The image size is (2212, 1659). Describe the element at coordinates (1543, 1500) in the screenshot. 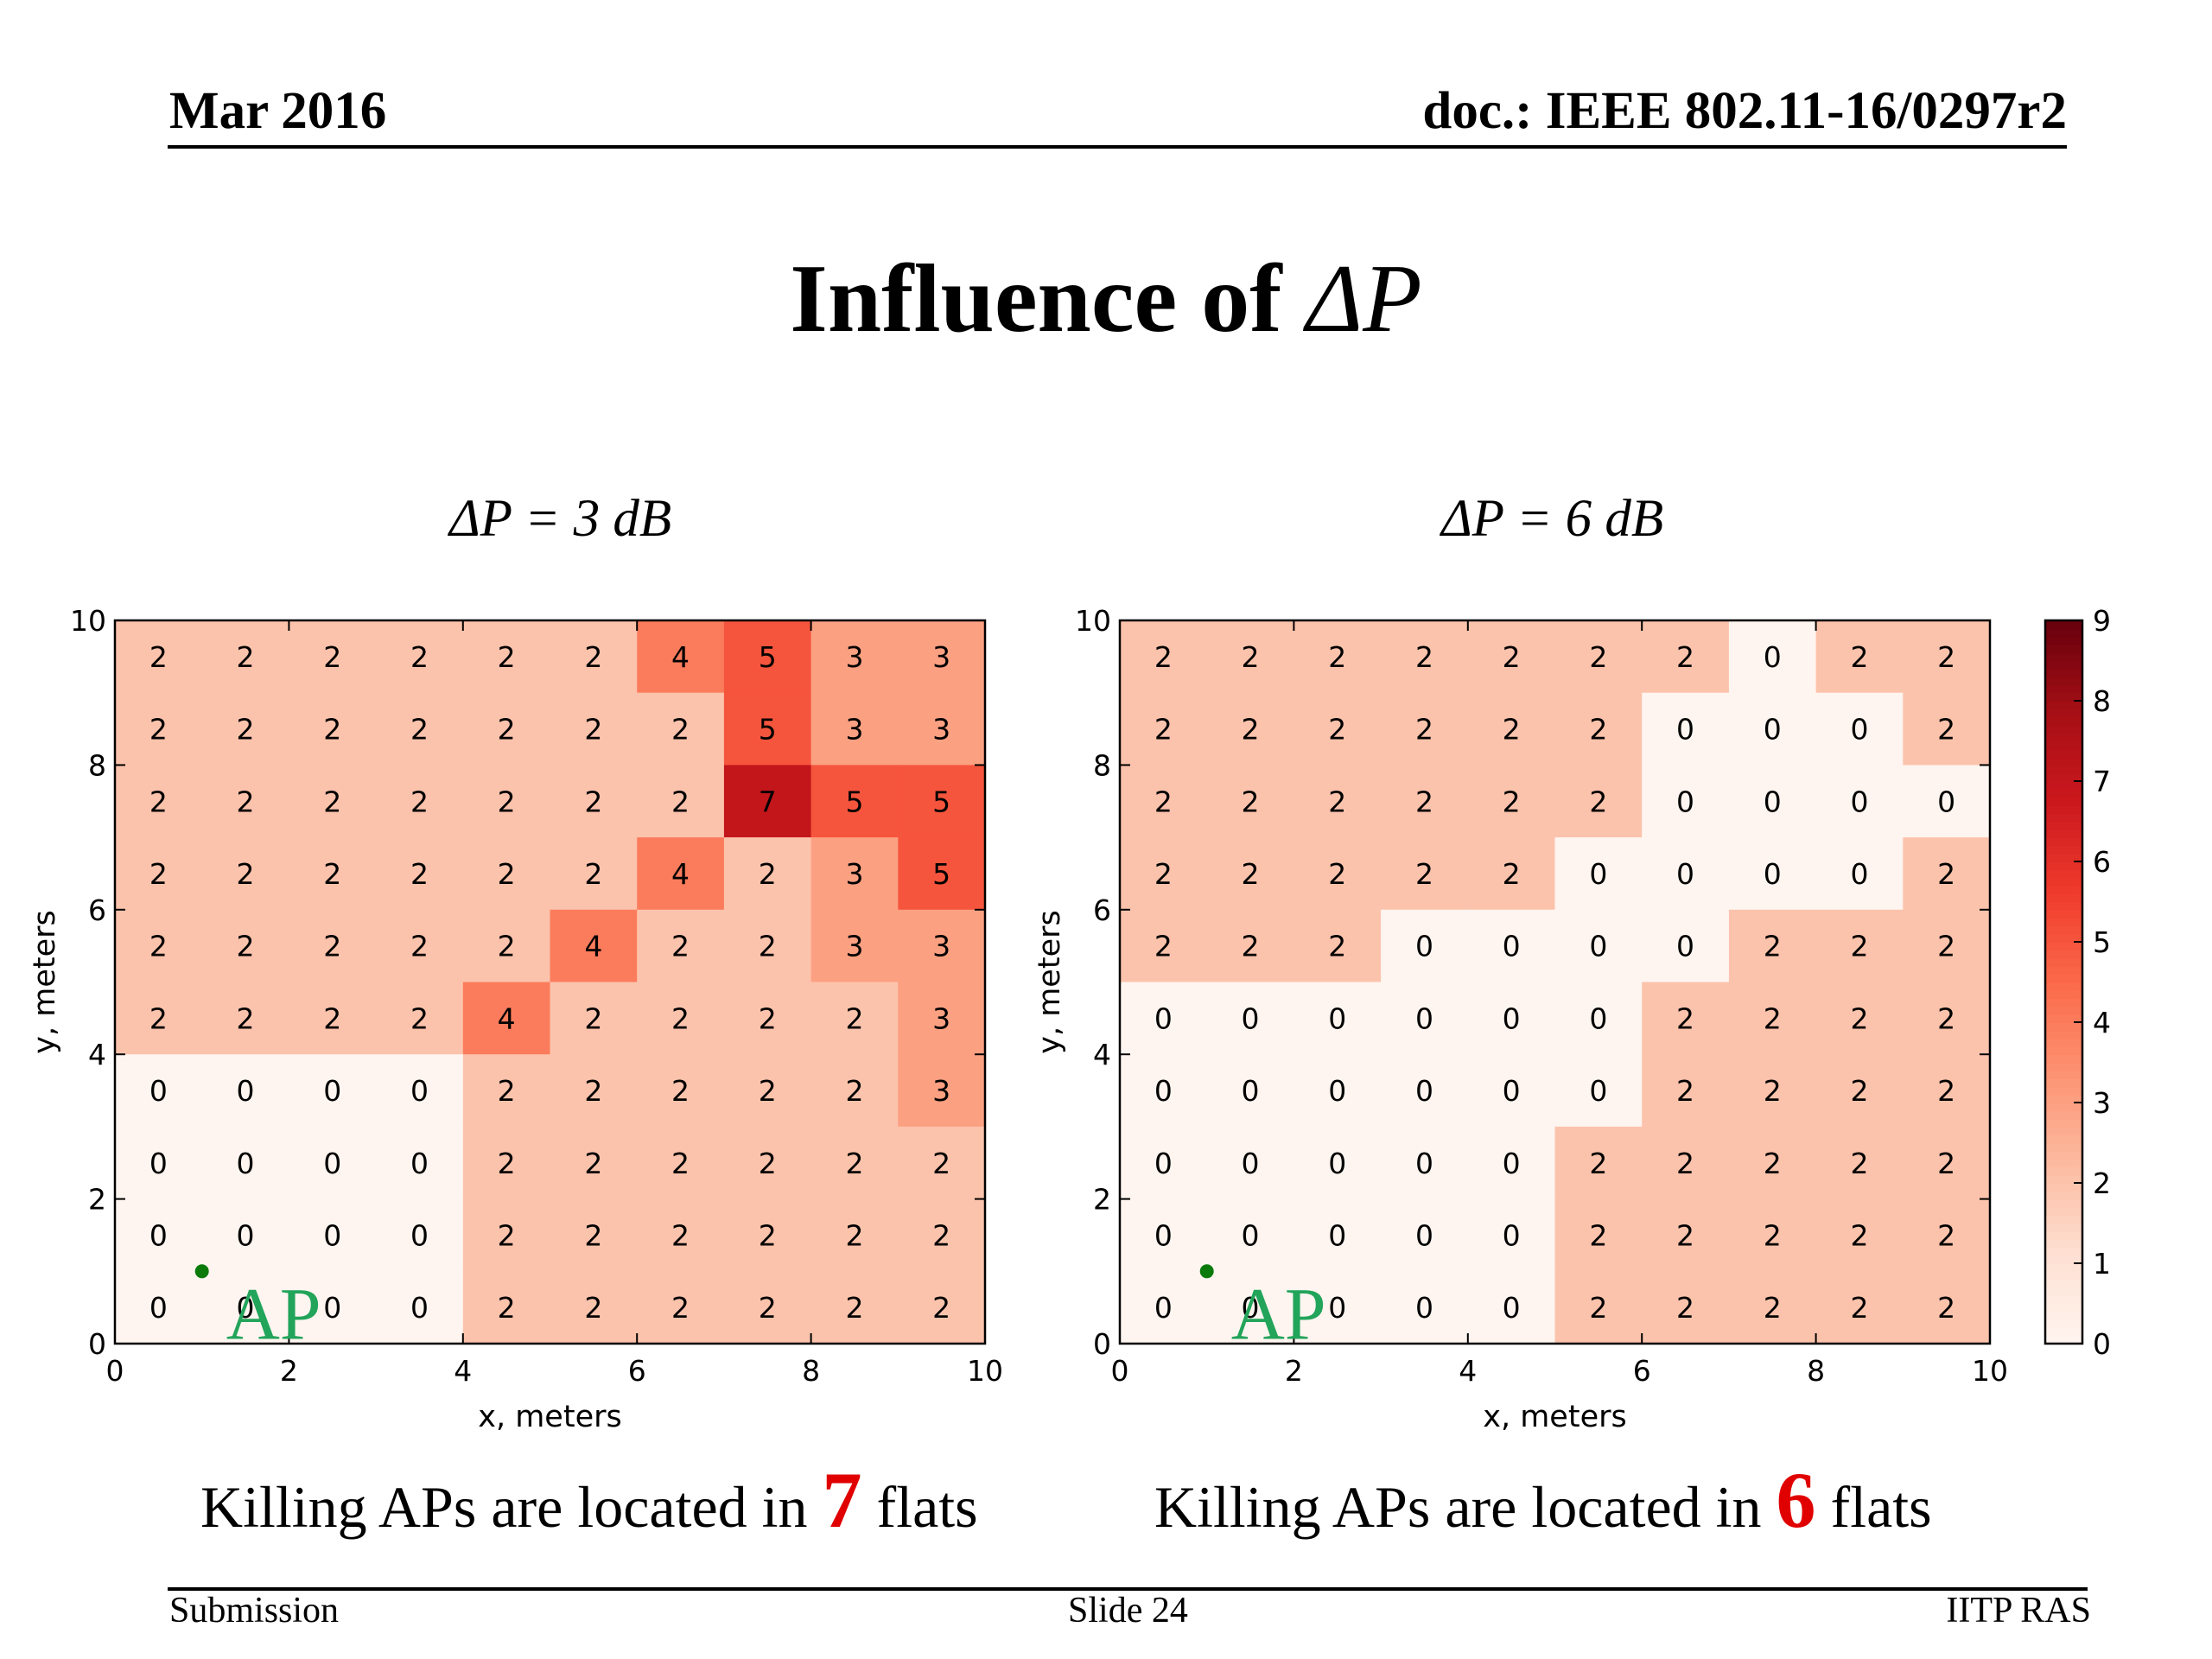

I see `right-caption: Killing APs are located in 6 flats` at that location.